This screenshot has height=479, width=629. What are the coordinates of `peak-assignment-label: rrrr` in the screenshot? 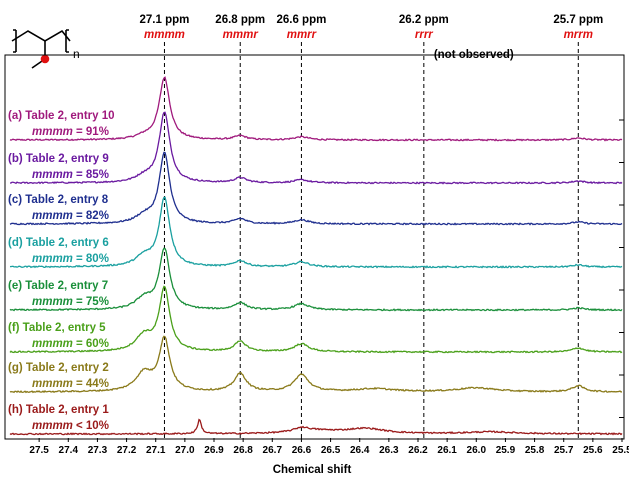 It's located at (424, 35).